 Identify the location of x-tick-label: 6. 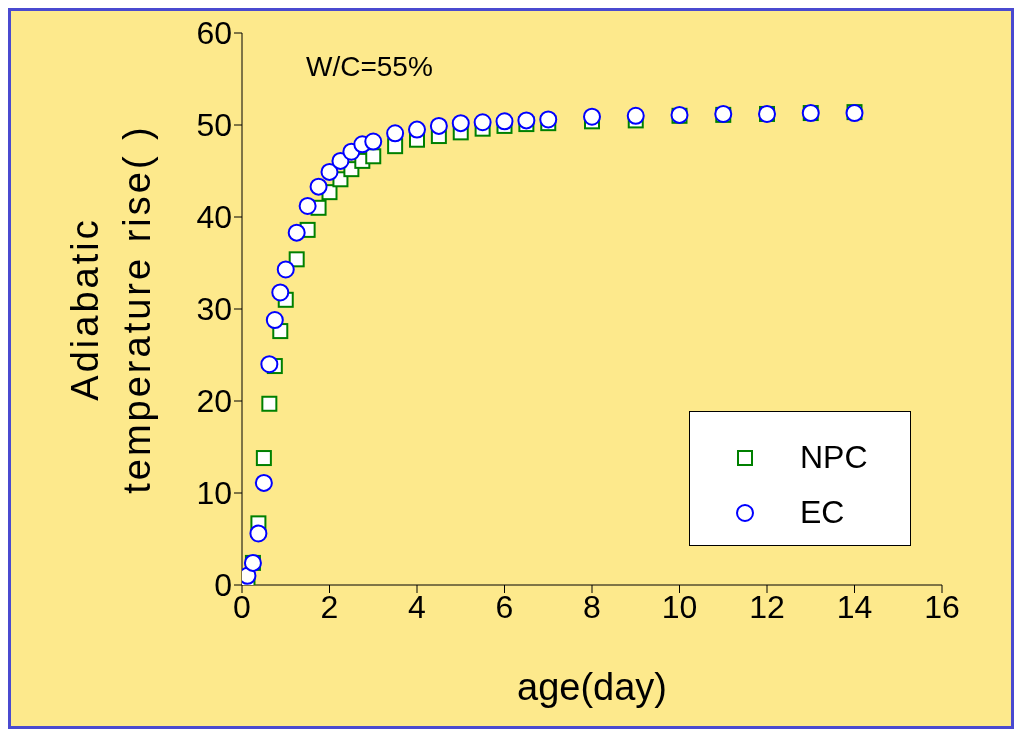
(504, 606).